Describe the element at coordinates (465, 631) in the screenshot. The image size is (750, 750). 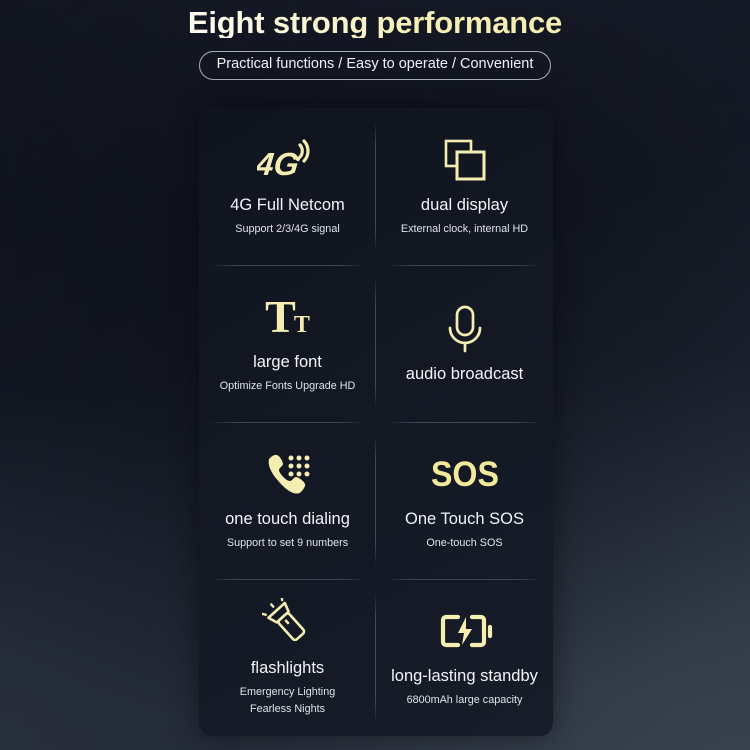
I see `battery-charge-icon` at that location.